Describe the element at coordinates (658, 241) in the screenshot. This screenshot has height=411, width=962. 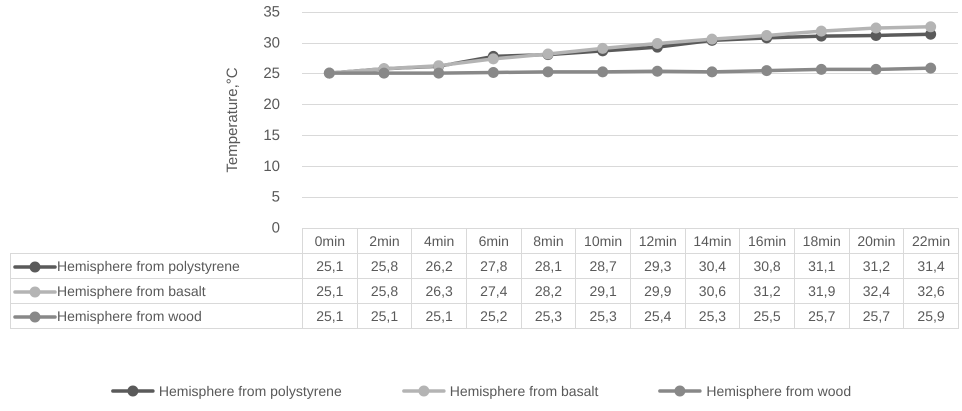
I see `x-tick-label: 12min` at that location.